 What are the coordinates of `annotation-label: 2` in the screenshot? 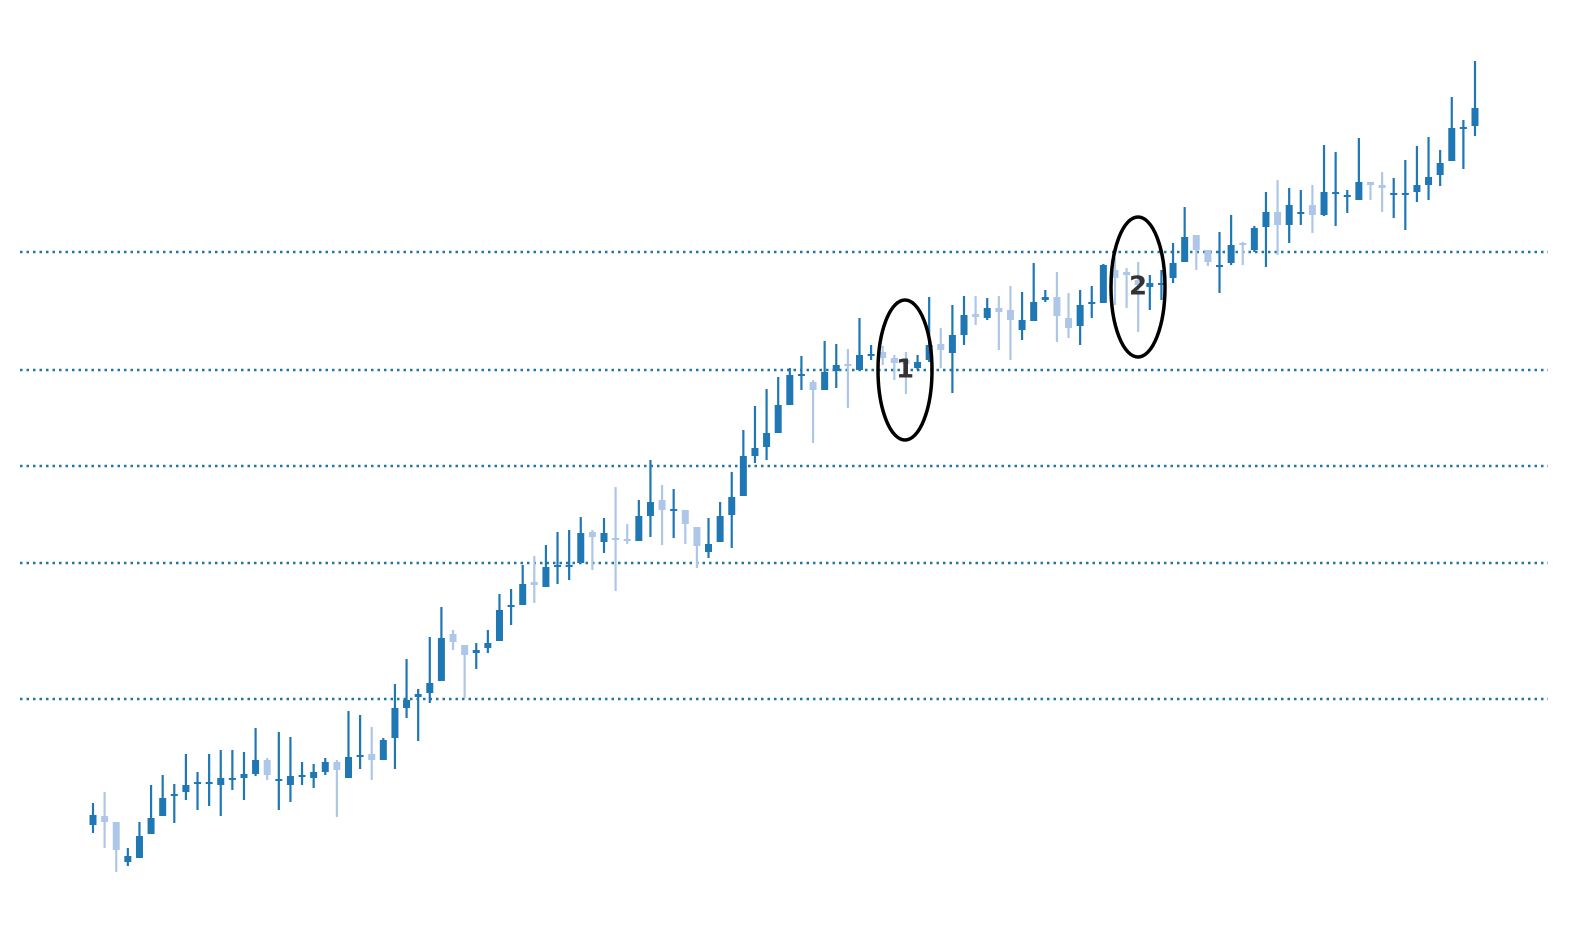 It's located at (1138, 287).